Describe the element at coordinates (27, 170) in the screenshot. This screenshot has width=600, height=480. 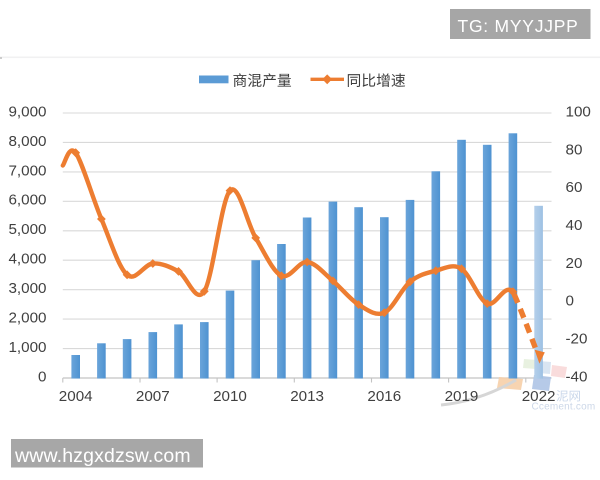
I see `svg-text: 7,000` at that location.